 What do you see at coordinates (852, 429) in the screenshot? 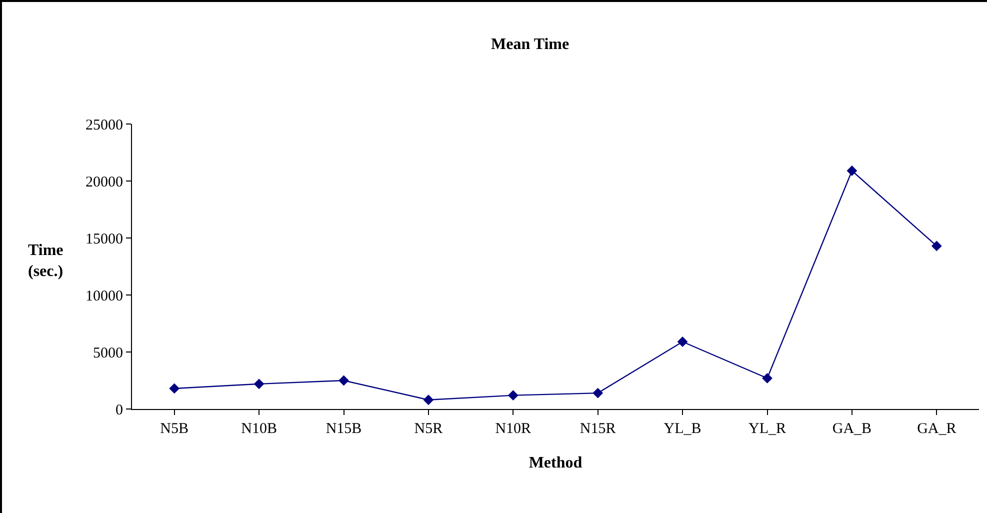
I see `x-tick-label: GA_B` at bounding box center [852, 429].